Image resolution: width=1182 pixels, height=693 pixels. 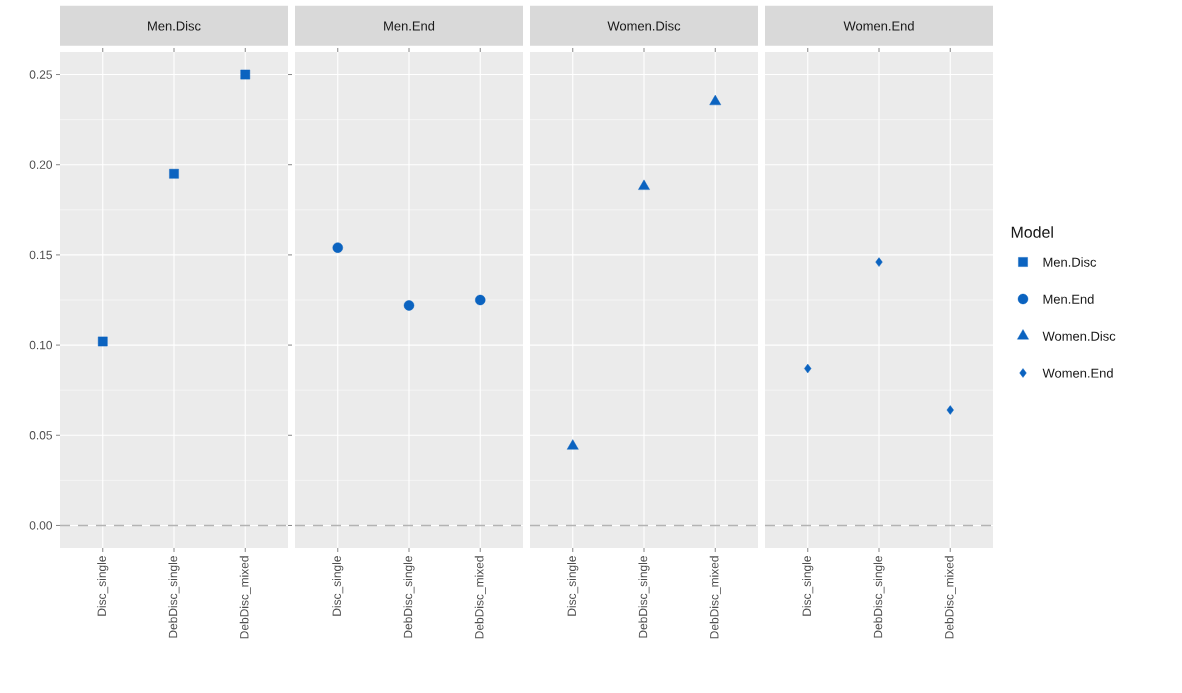 I want to click on y-tick-label: 0.20, so click(x=41, y=164).